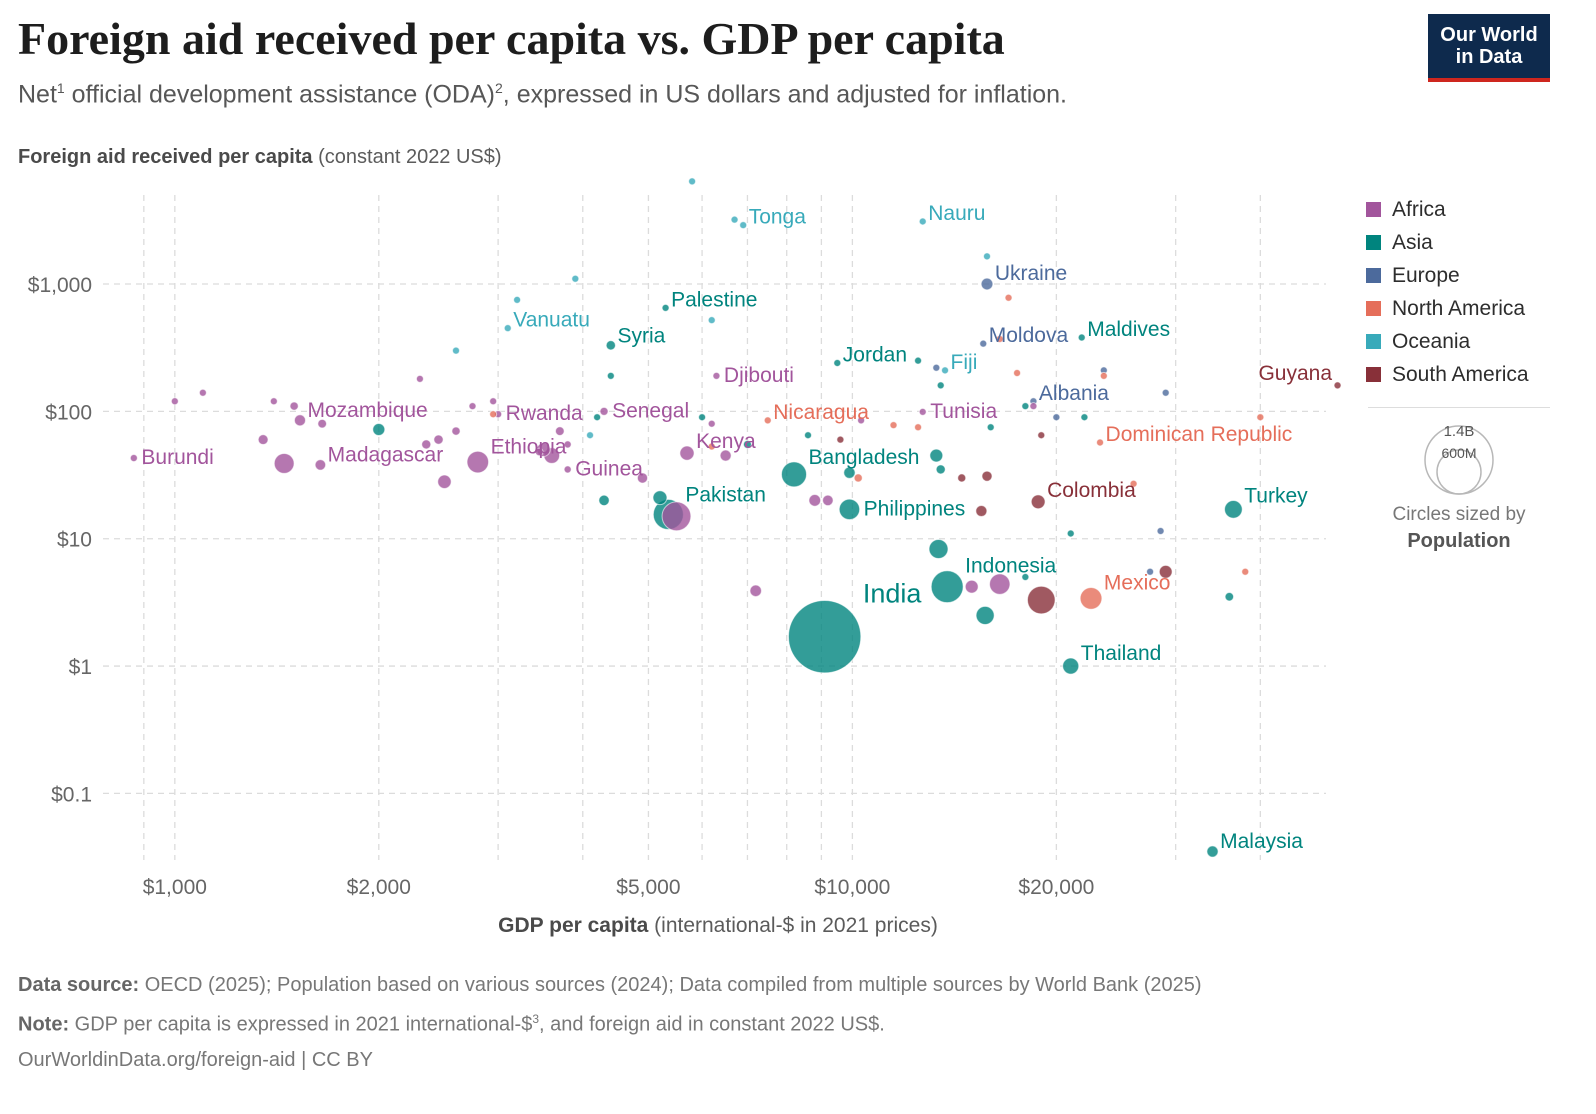  Describe the element at coordinates (1261, 841) in the screenshot. I see `point-label-malaysia: Malaysia` at that location.